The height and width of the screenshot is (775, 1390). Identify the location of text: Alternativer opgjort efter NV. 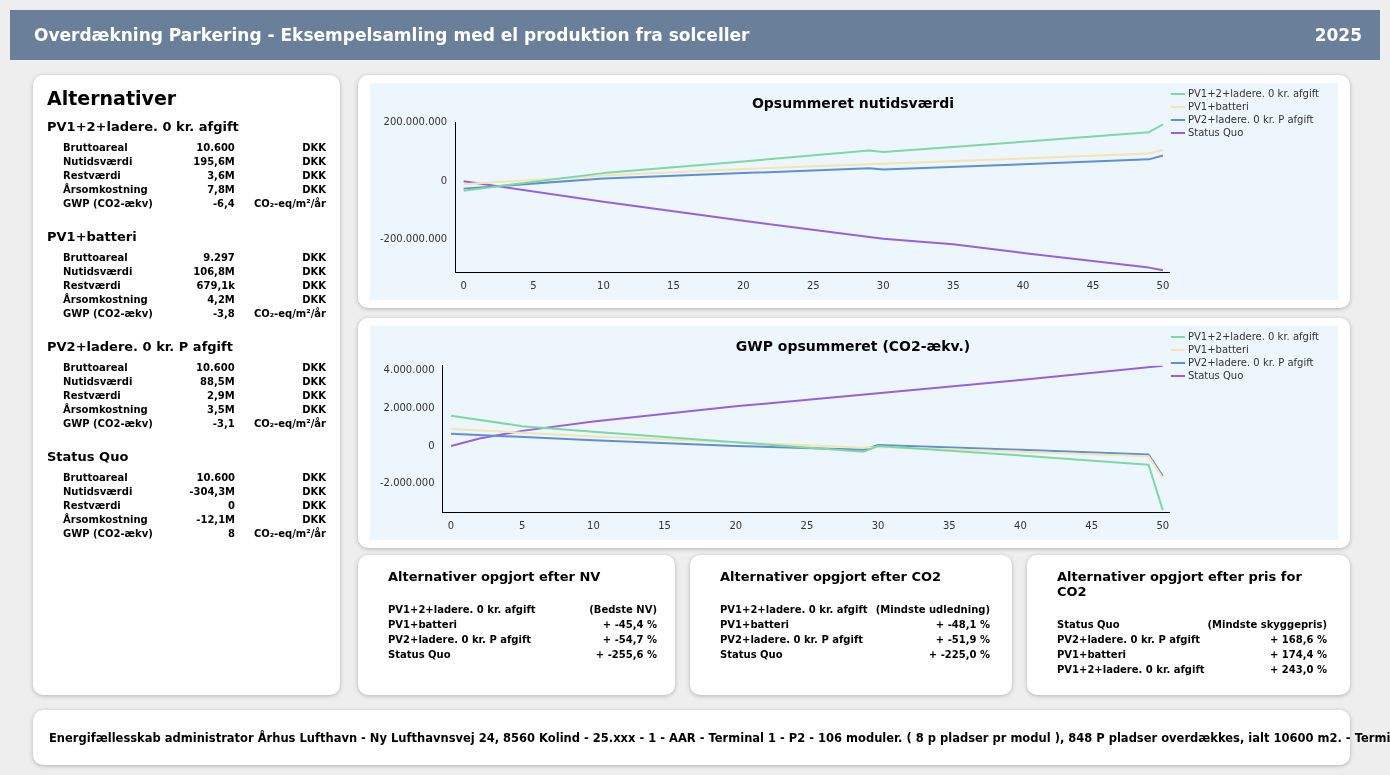
(495, 576).